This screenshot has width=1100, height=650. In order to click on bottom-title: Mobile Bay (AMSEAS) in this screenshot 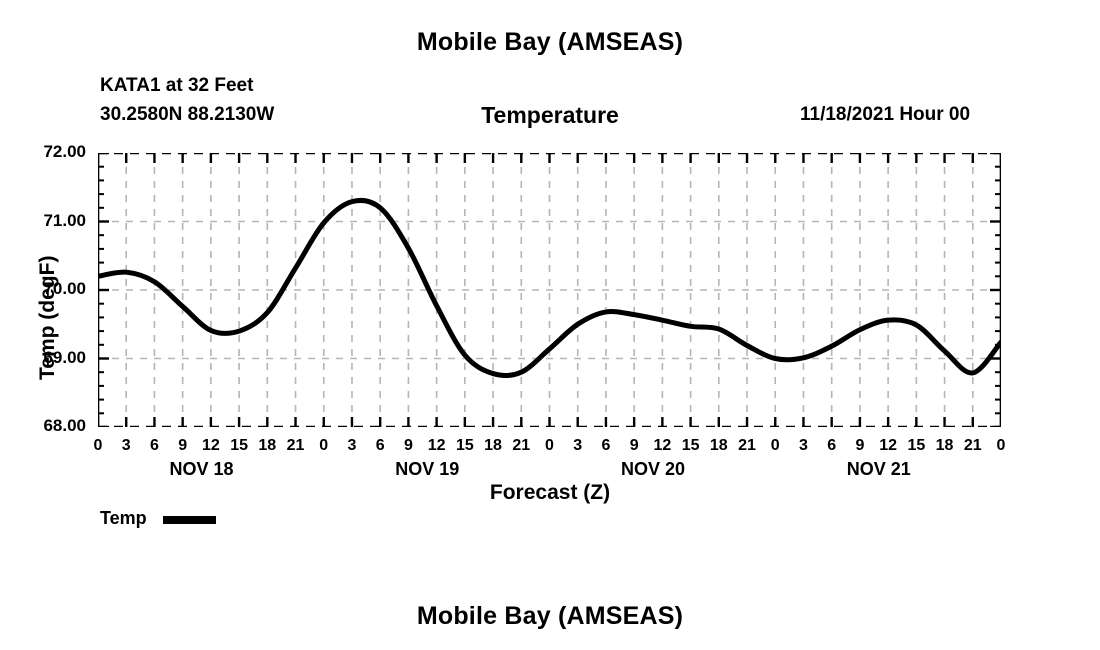, I will do `click(550, 616)`.